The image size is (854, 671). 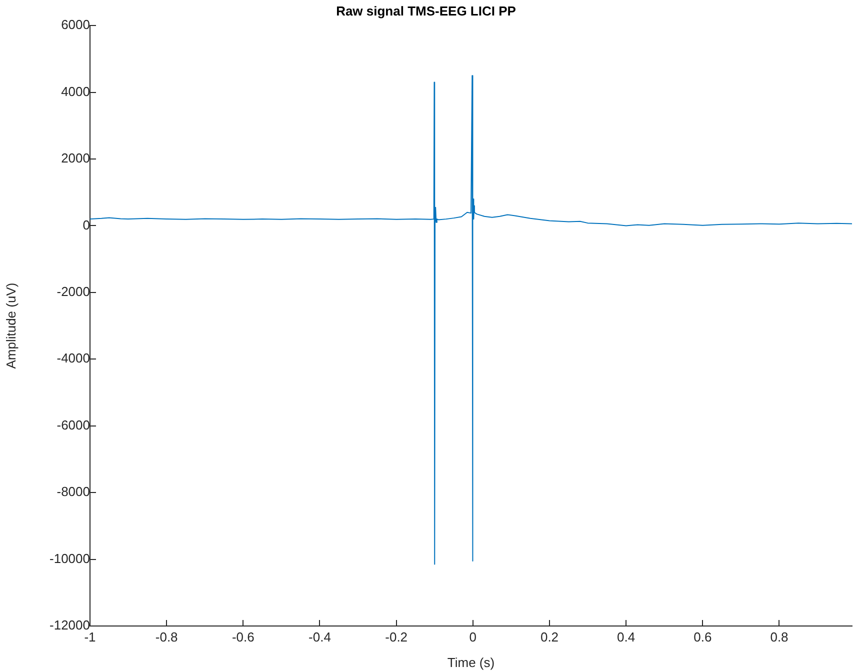 I want to click on y-tick-label: 0, so click(x=86, y=224).